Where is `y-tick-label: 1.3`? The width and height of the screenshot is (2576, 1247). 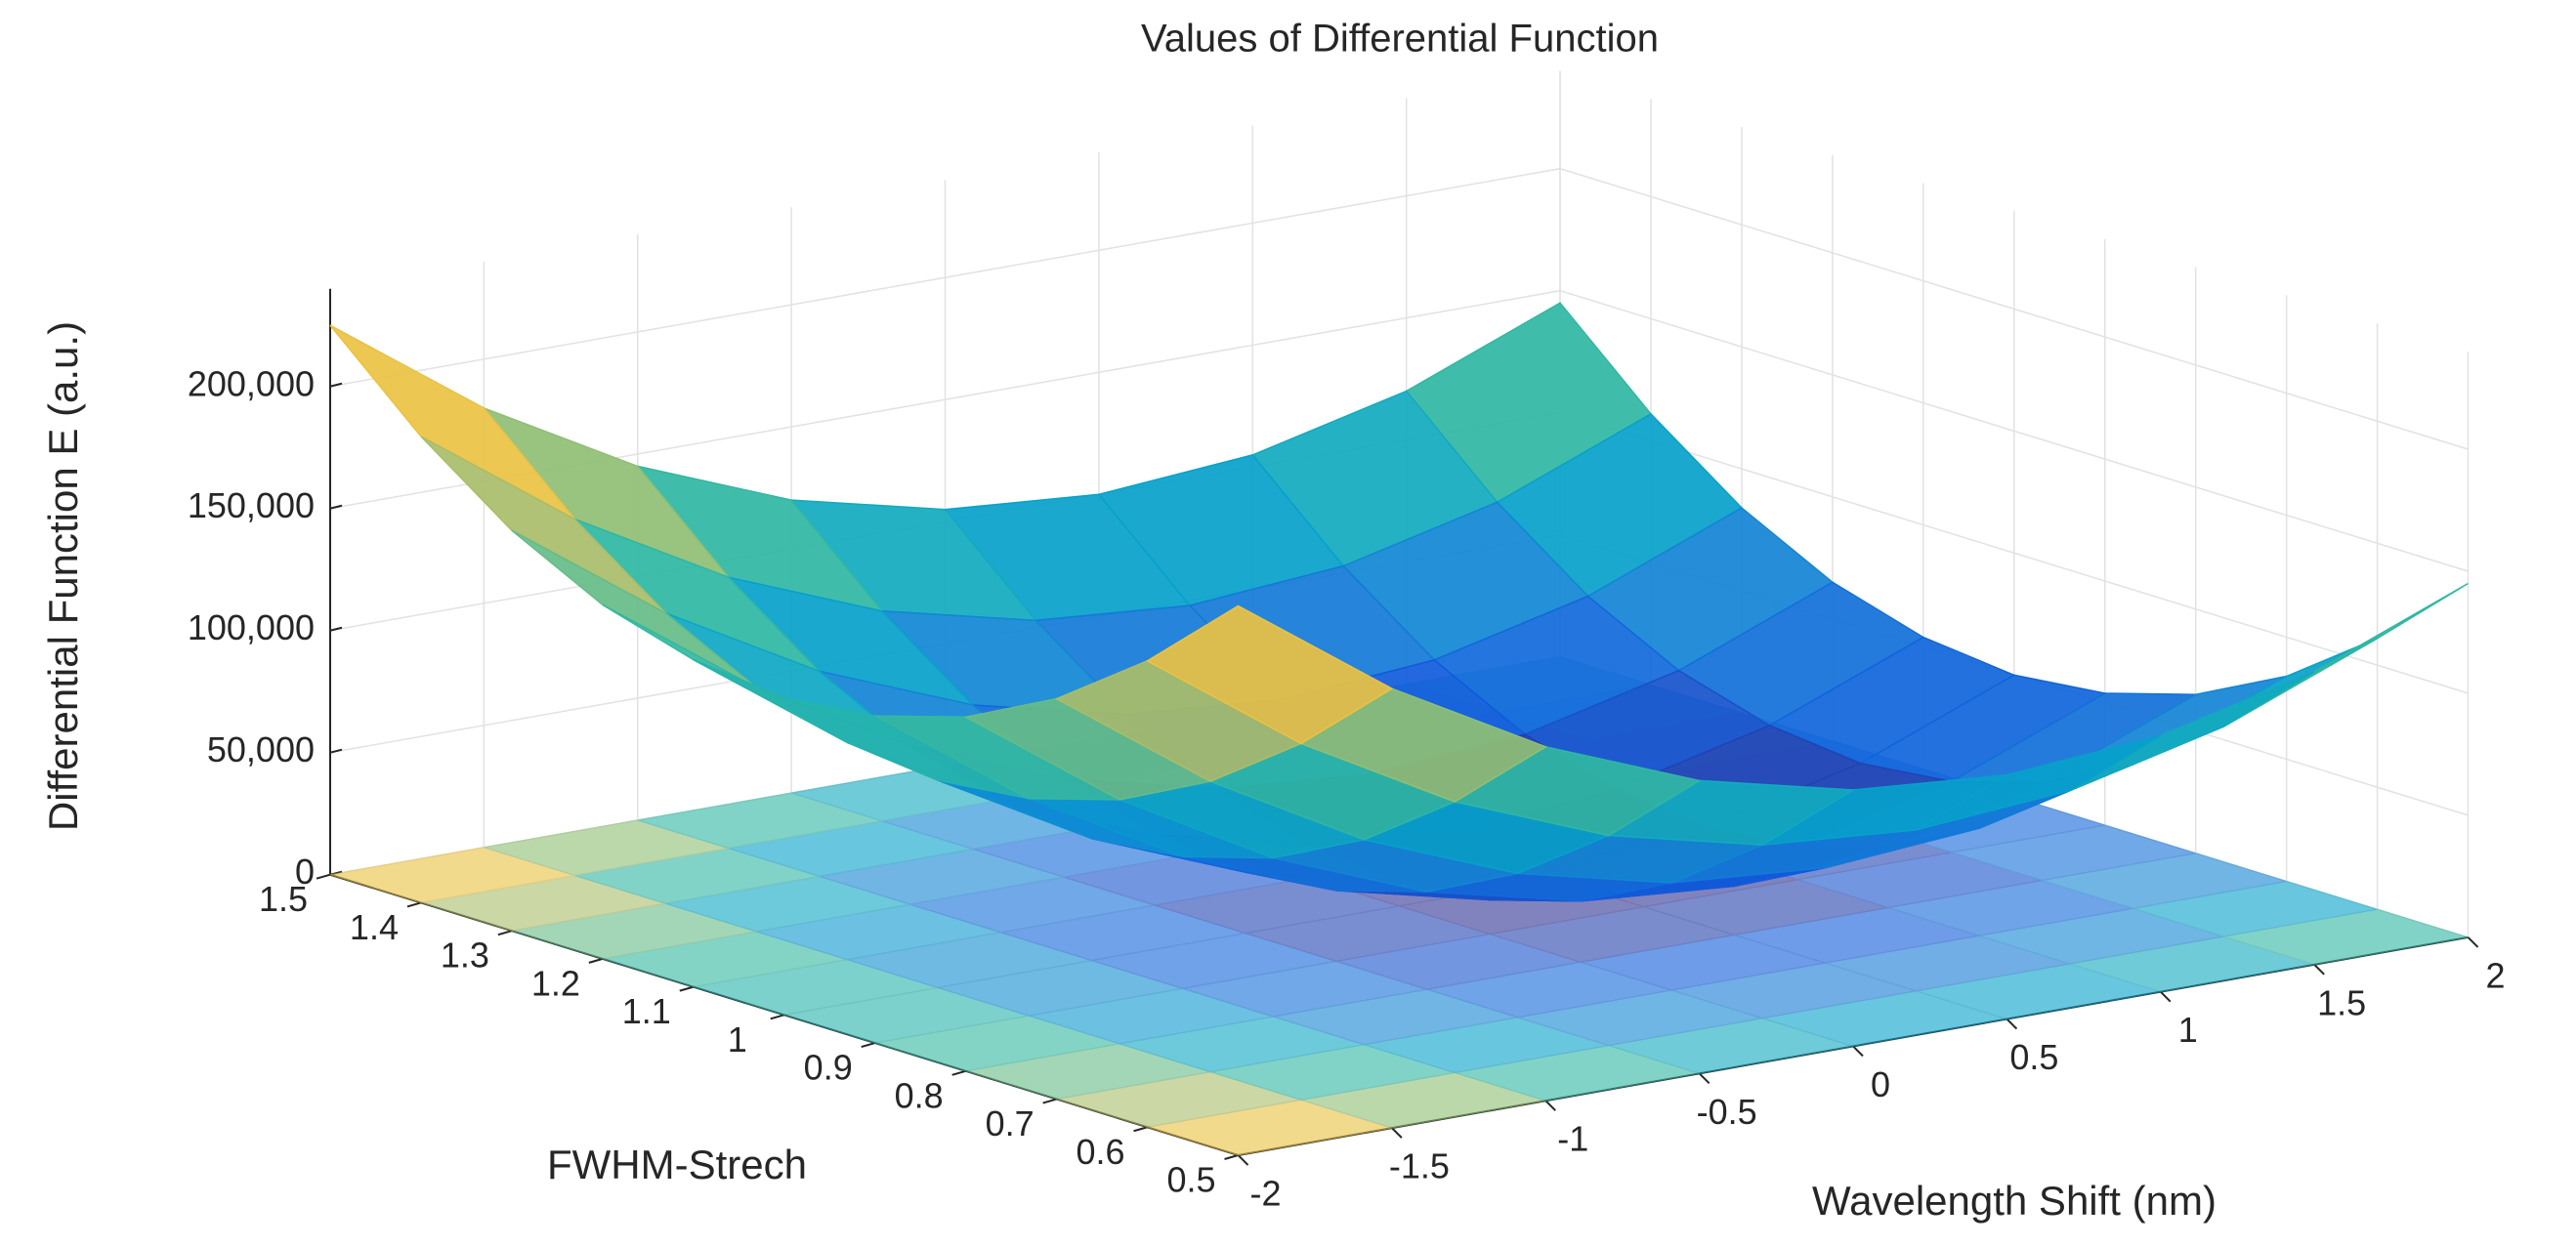 y-tick-label: 1.3 is located at coordinates (465, 956).